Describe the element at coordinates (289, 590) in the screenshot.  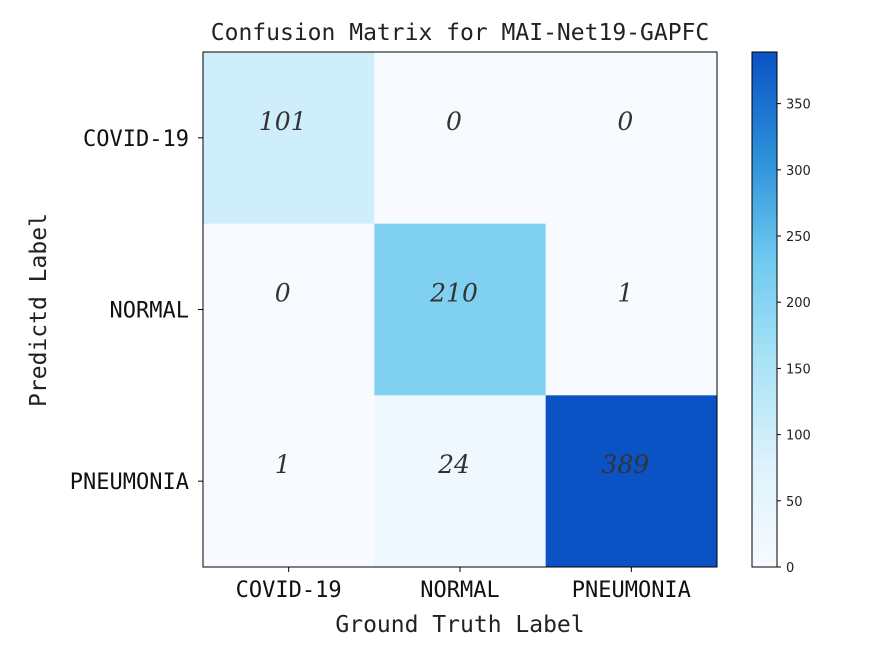
I see `x-tick-label: COVID-19` at that location.